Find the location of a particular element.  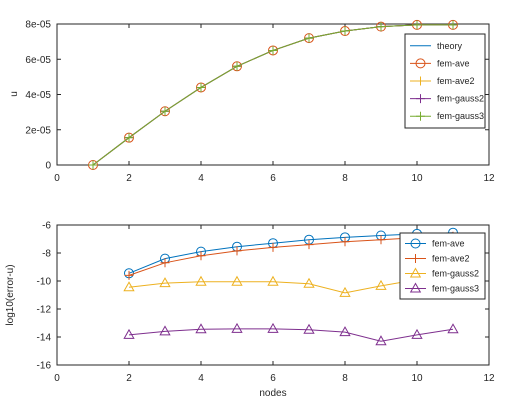

bottom-plot-line-fem-ave is located at coordinates (291, 253).